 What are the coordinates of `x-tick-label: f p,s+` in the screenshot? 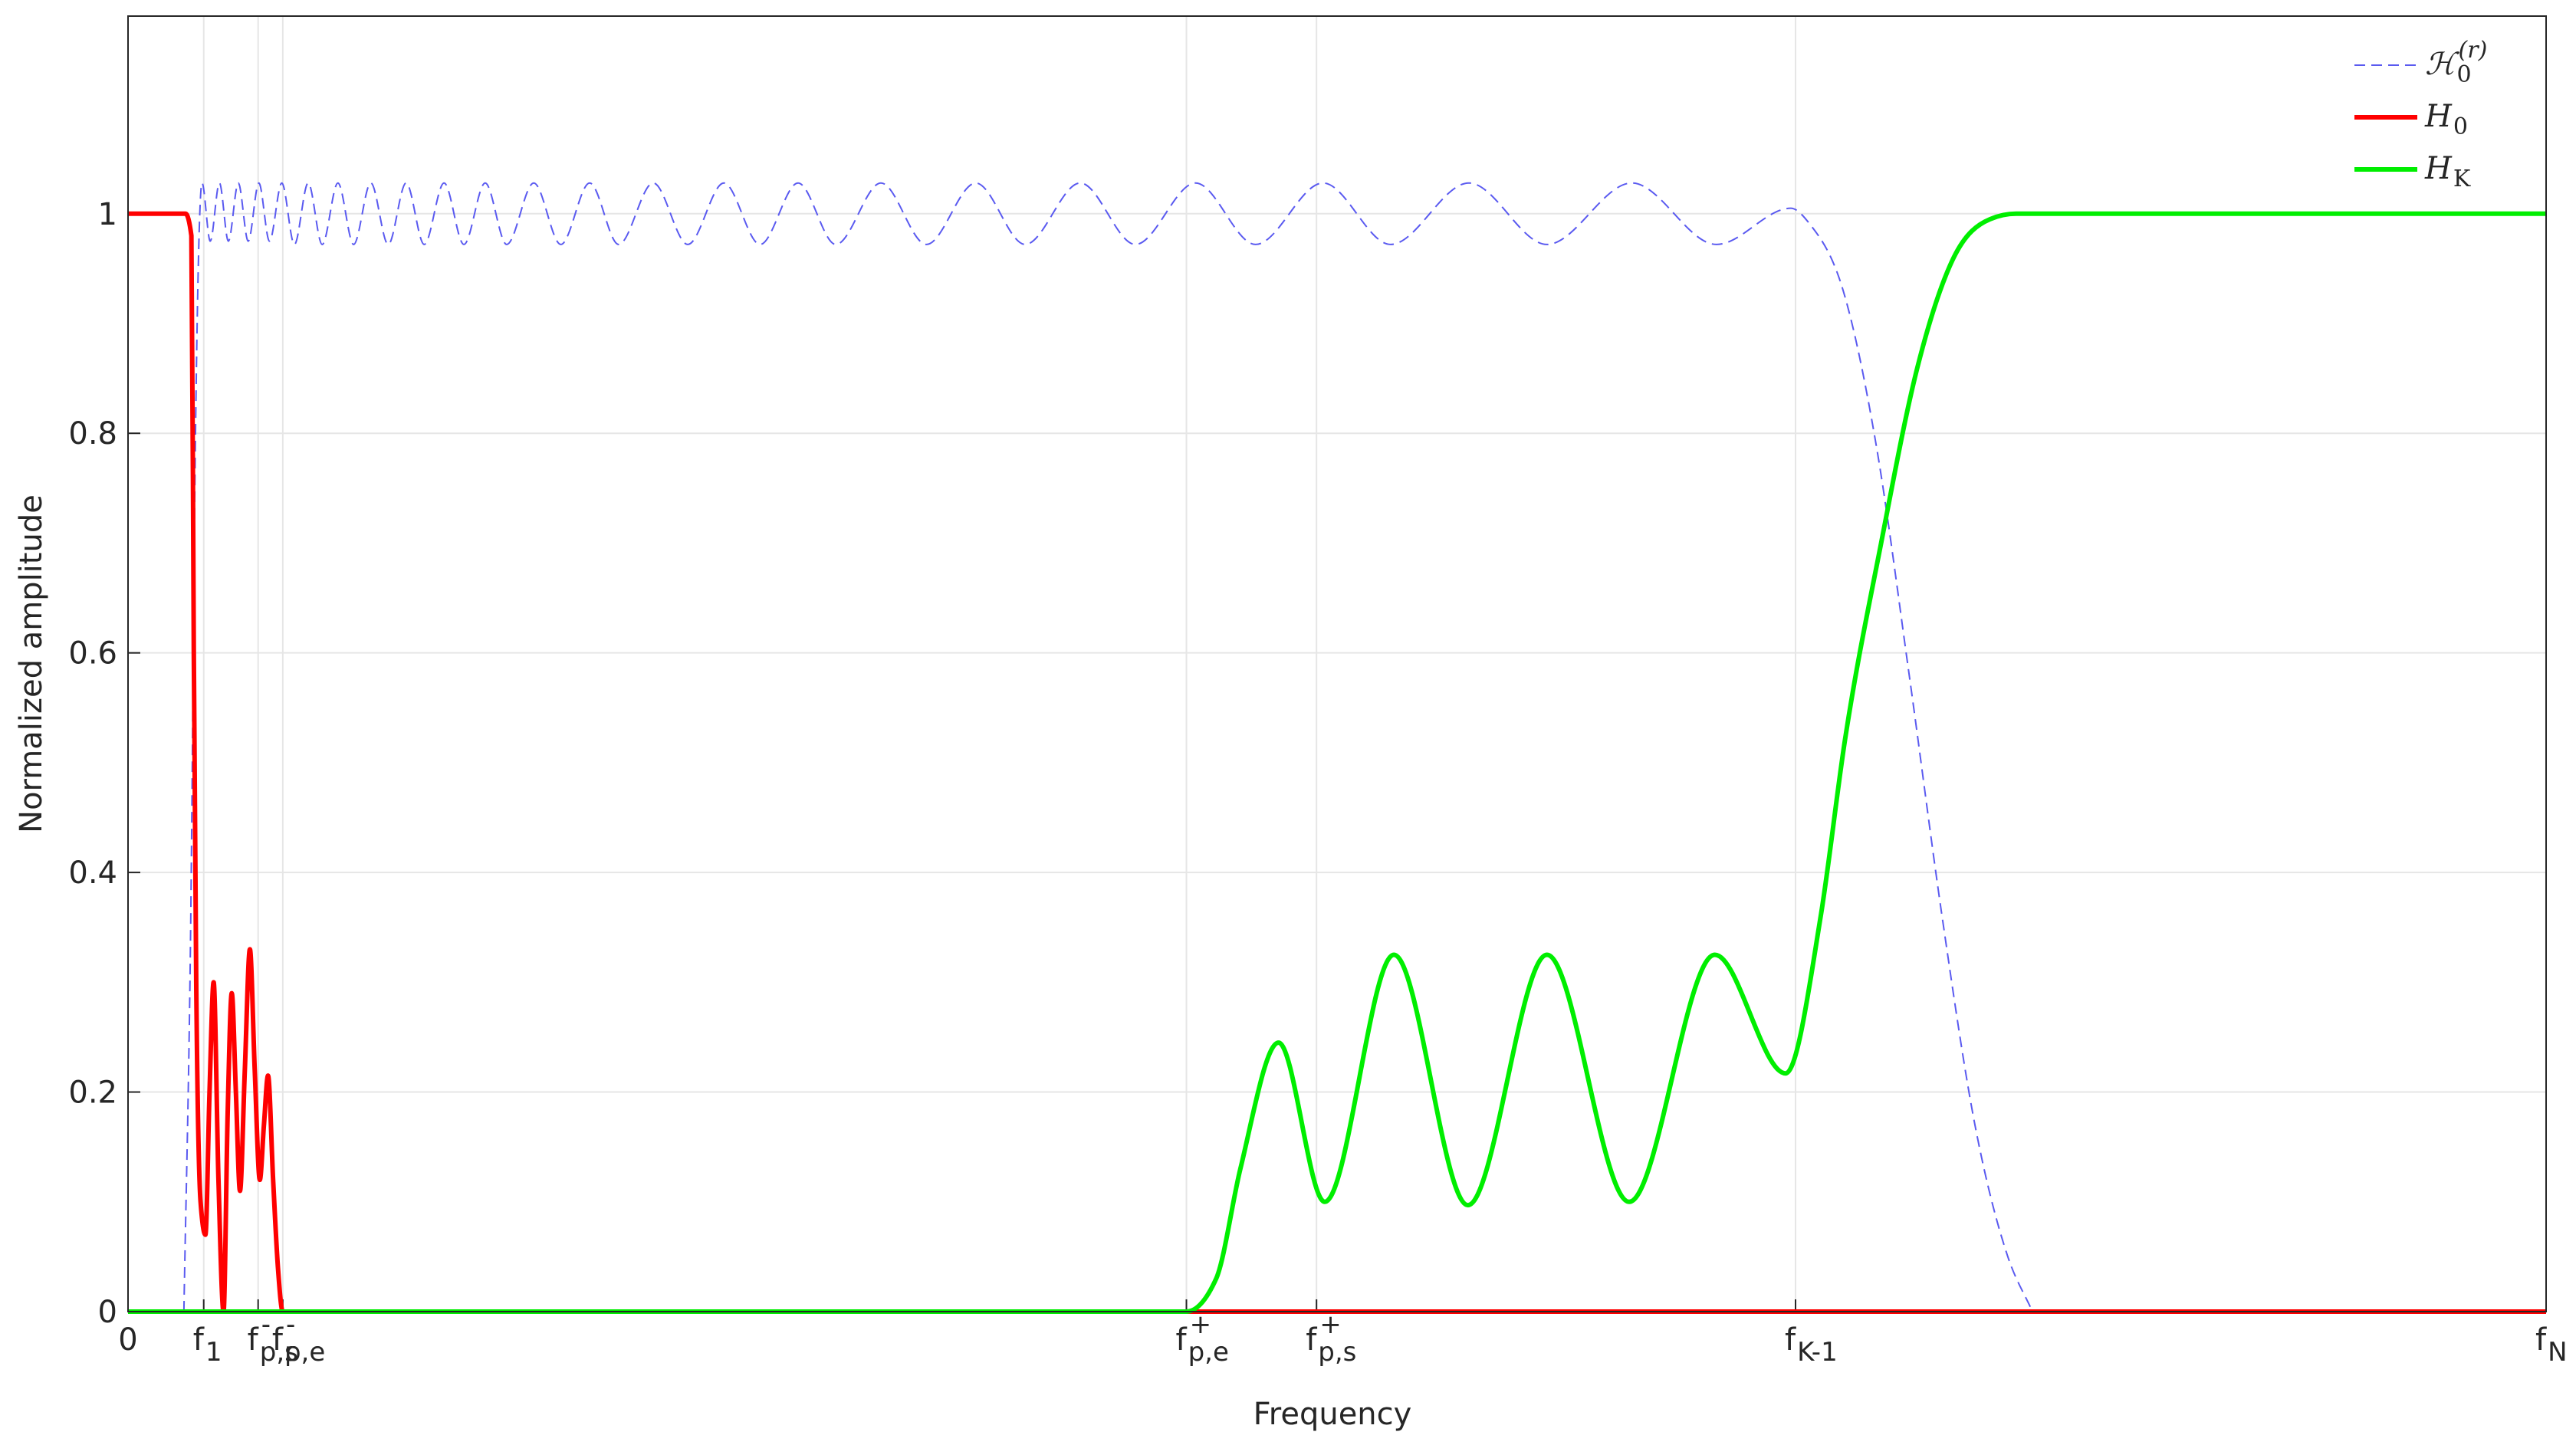 It's located at (1331, 1338).